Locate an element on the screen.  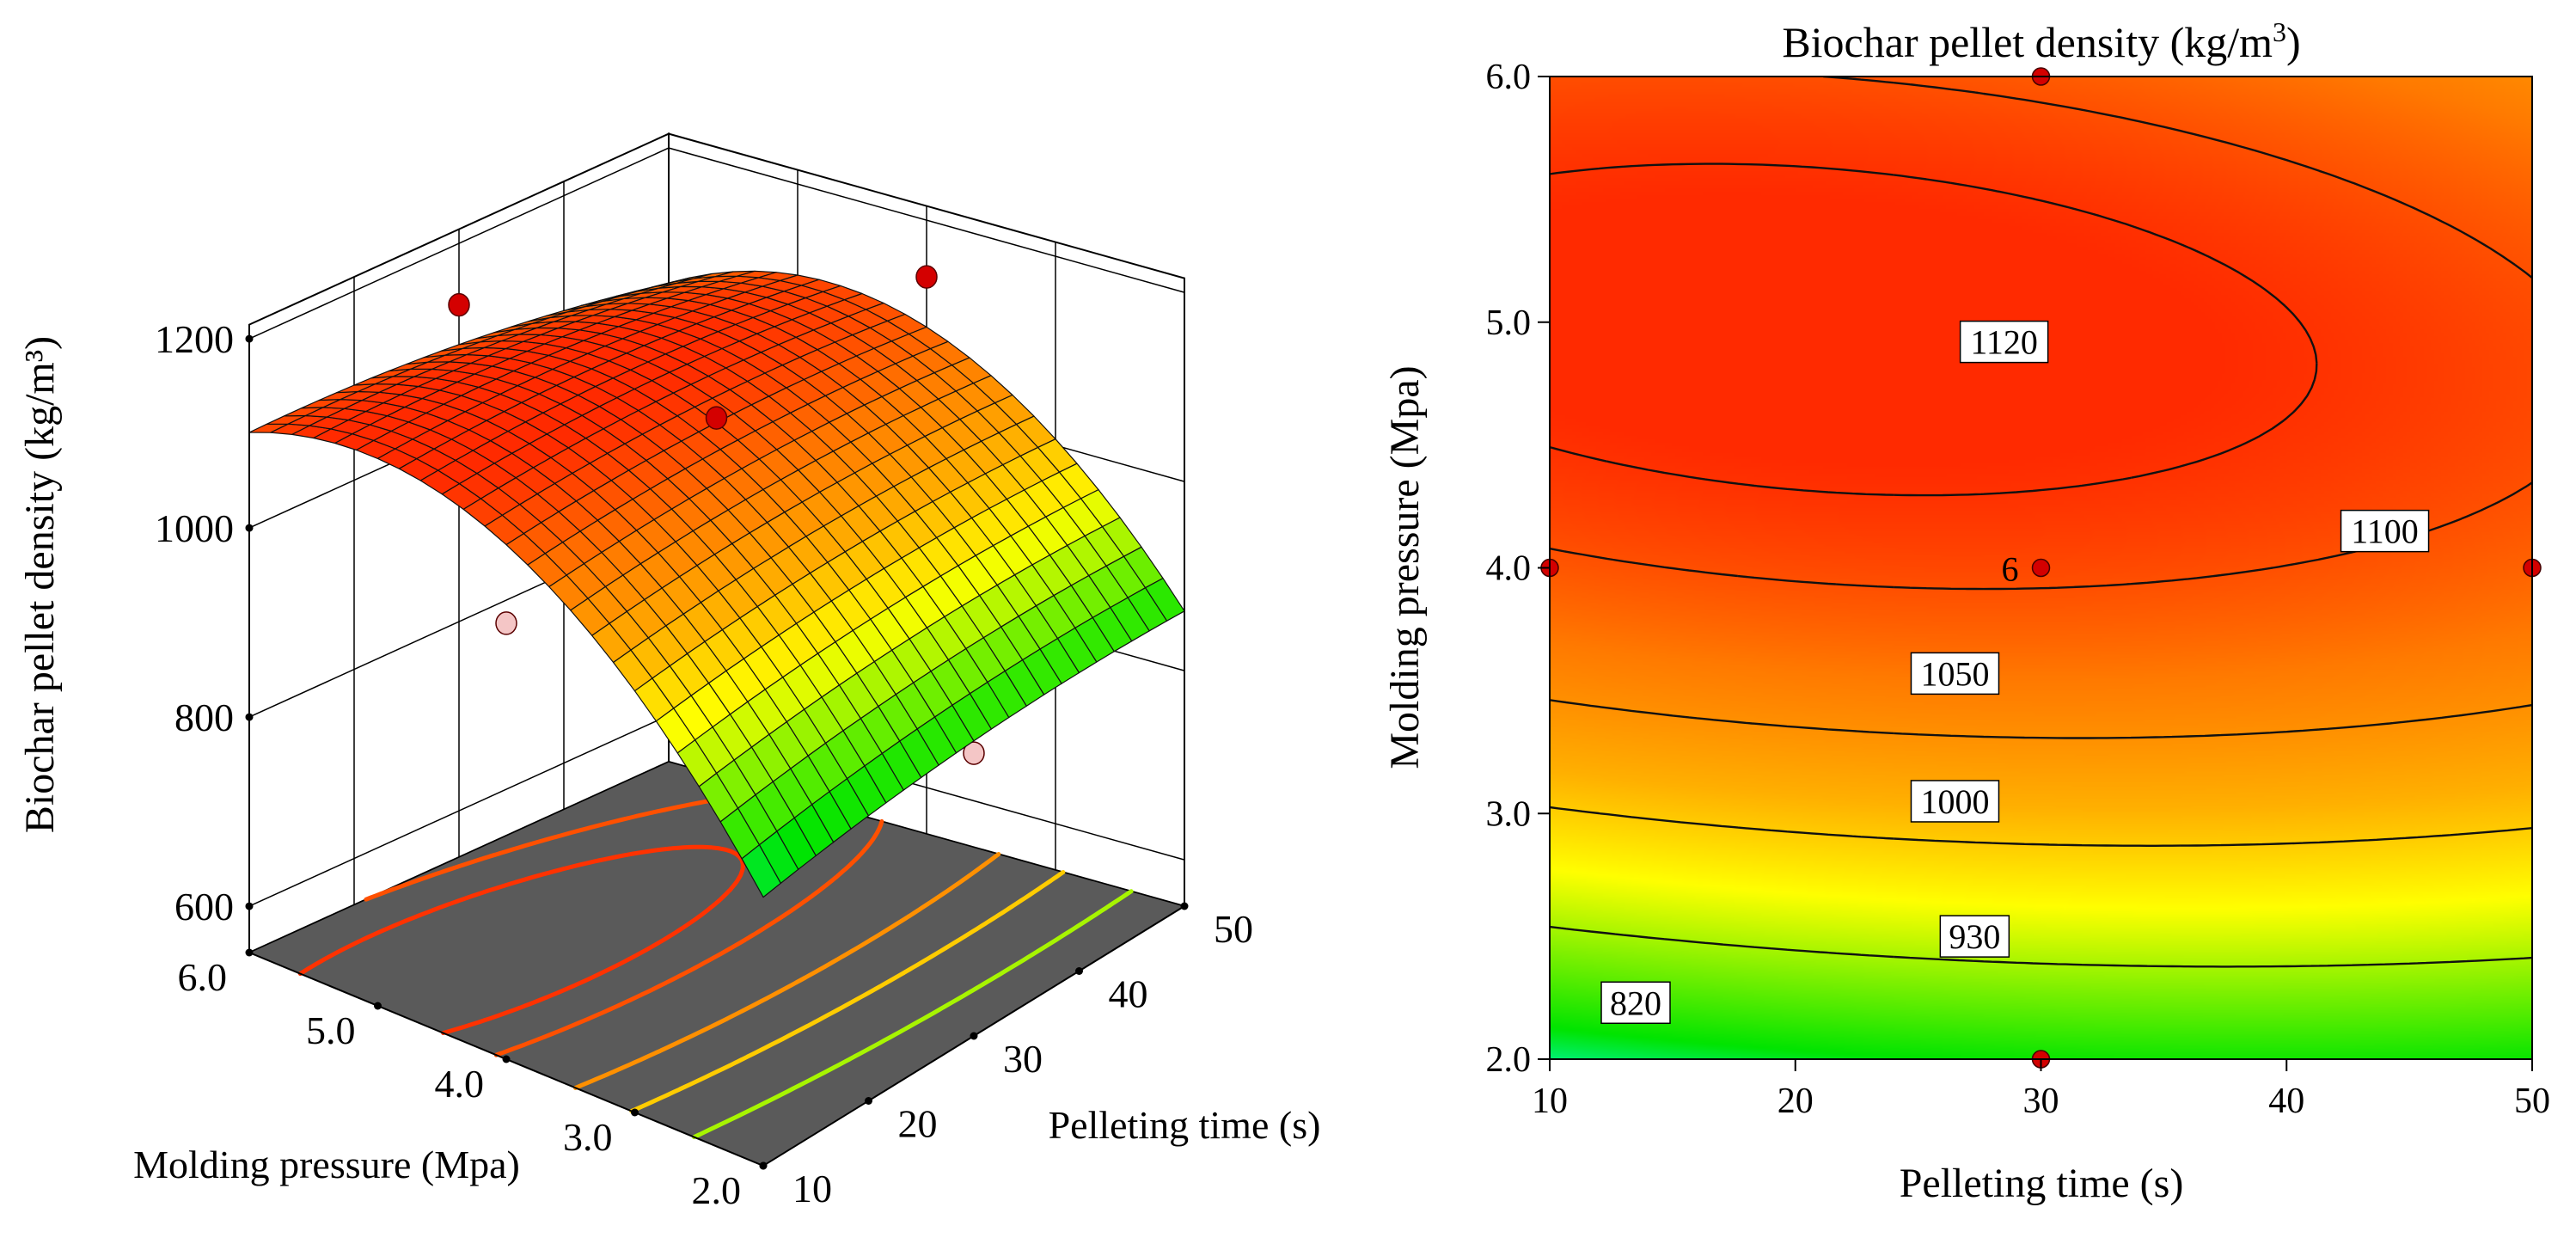
center-point-count: 6 is located at coordinates (2010, 569).